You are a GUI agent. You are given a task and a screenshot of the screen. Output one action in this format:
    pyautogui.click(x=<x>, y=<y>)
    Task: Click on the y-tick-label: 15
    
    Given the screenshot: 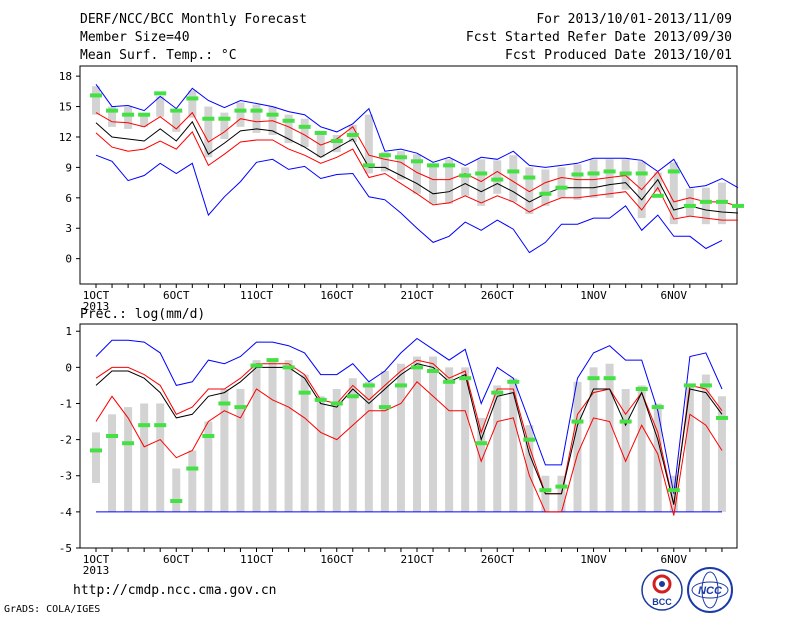 What is the action you would take?
    pyautogui.click(x=65, y=107)
    